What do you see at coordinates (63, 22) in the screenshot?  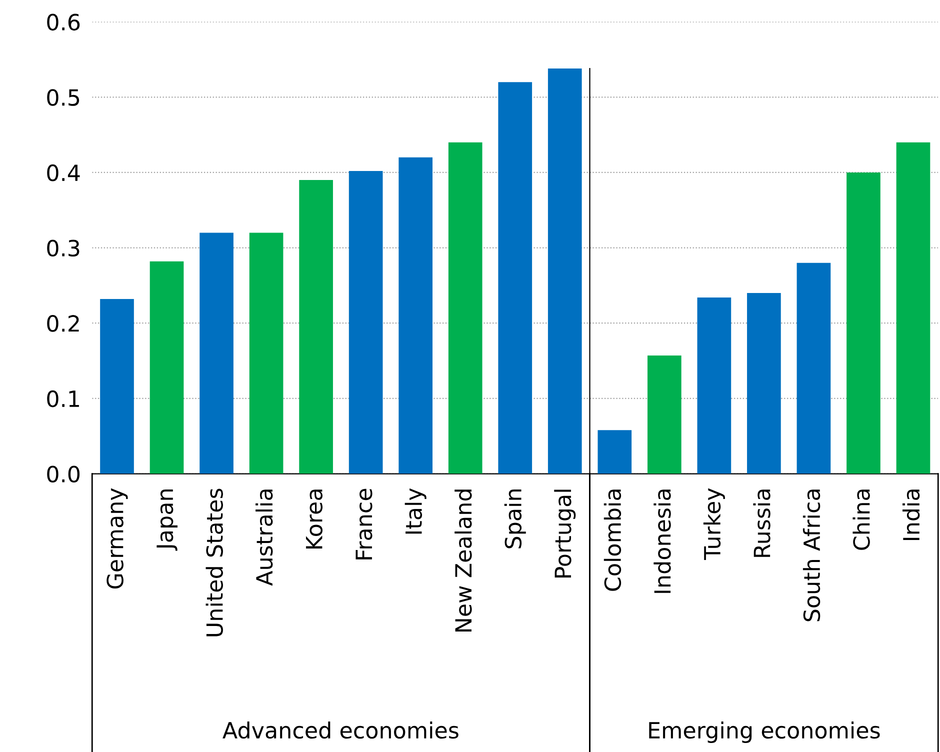 I see `y-tick-label: 0.6` at bounding box center [63, 22].